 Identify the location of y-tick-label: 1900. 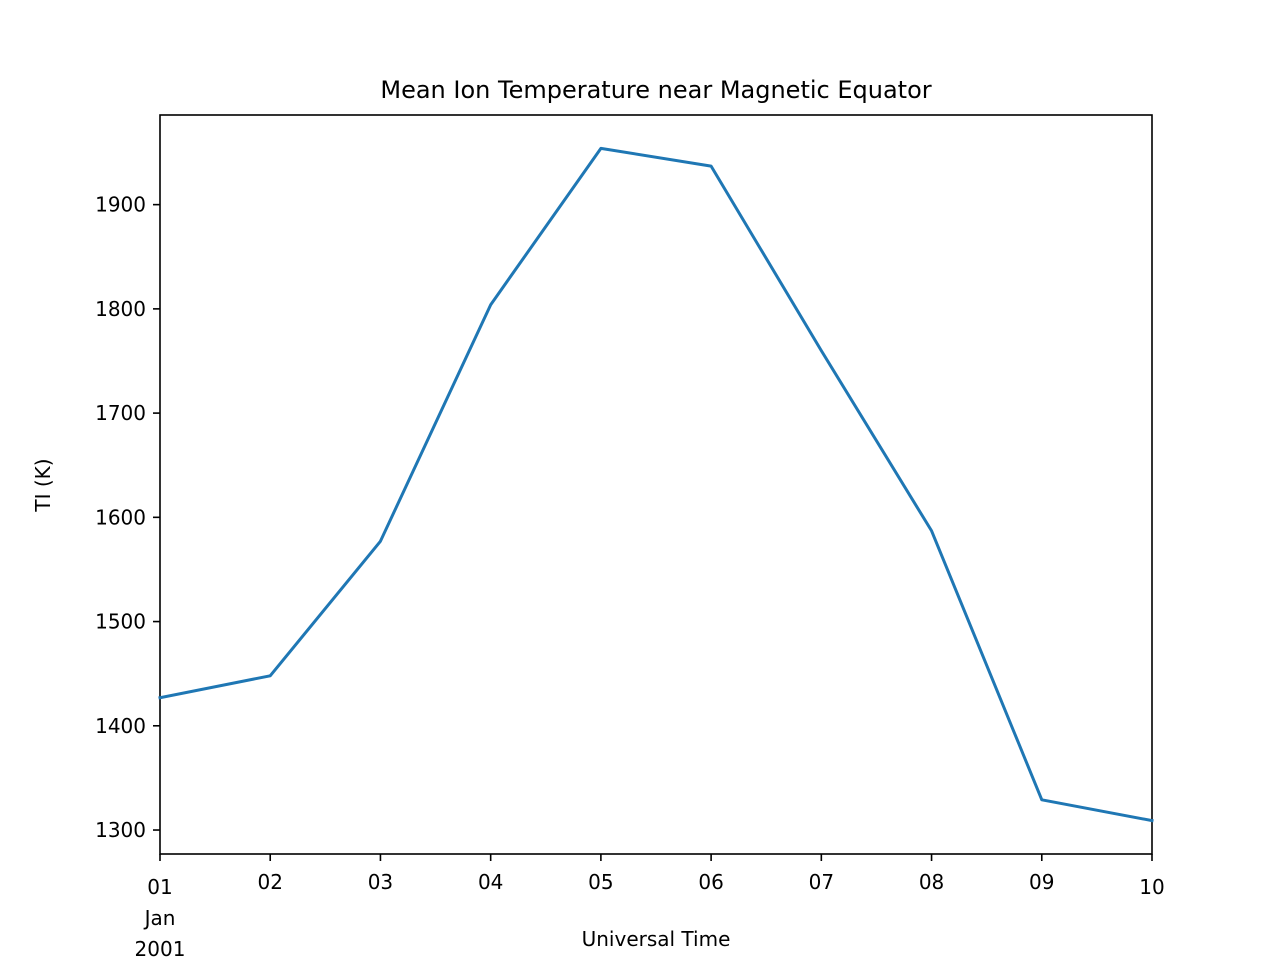
(120, 205).